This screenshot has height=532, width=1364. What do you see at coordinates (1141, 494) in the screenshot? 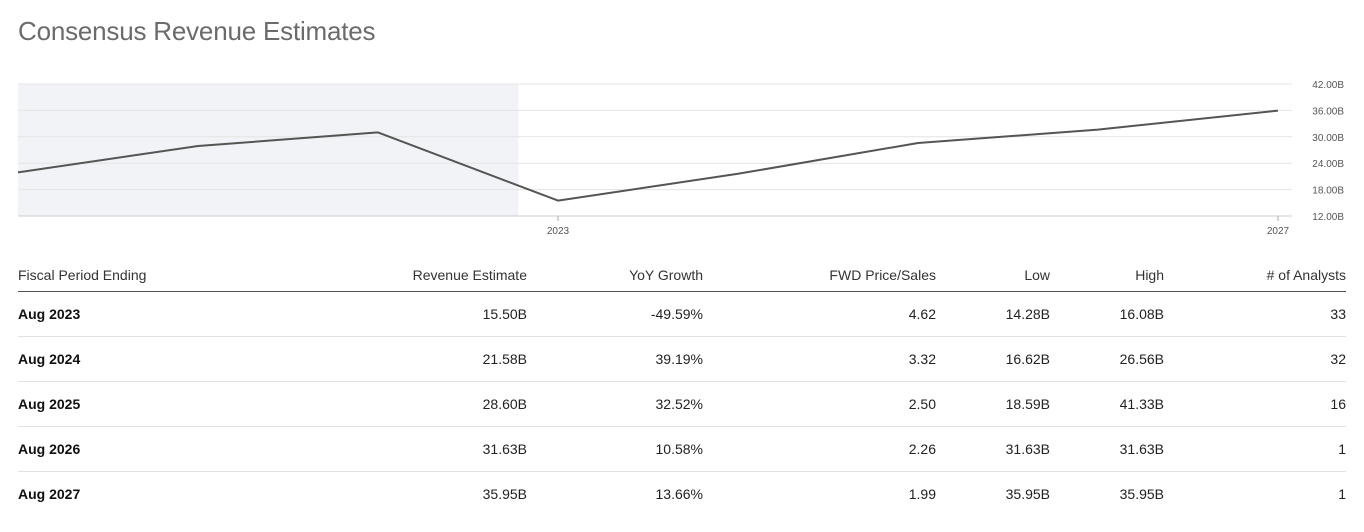
I see `cell-high: 35.95B` at bounding box center [1141, 494].